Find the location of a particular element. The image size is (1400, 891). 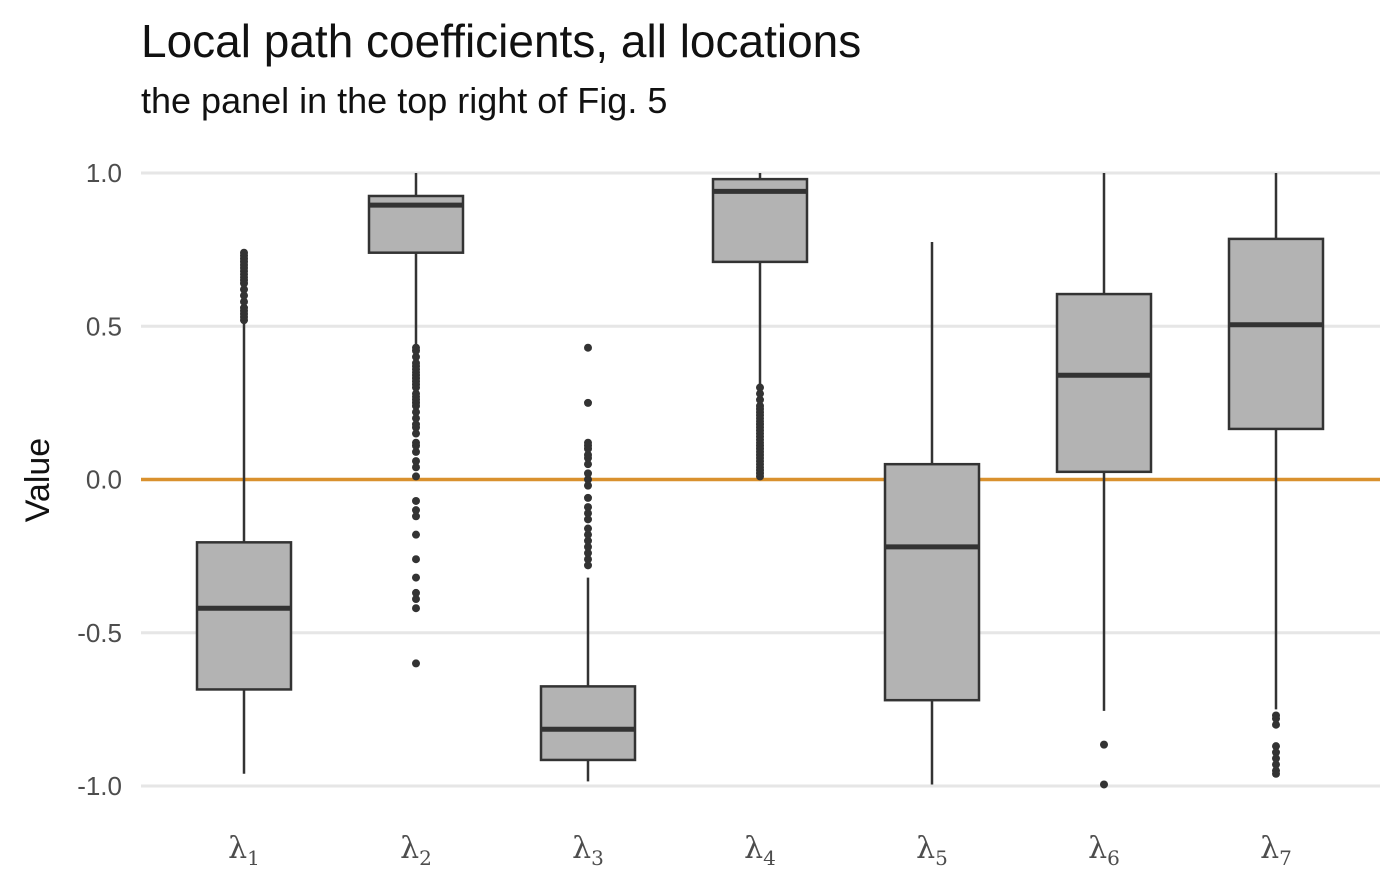

x-tick-label: λ2 is located at coordinates (416, 850).